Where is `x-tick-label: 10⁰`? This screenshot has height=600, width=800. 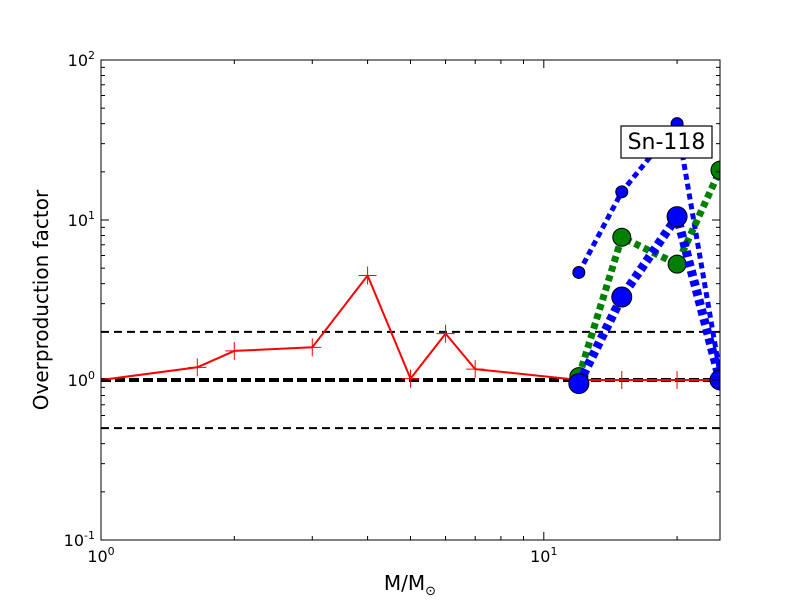
x-tick-label: 10⁰ is located at coordinates (100, 555).